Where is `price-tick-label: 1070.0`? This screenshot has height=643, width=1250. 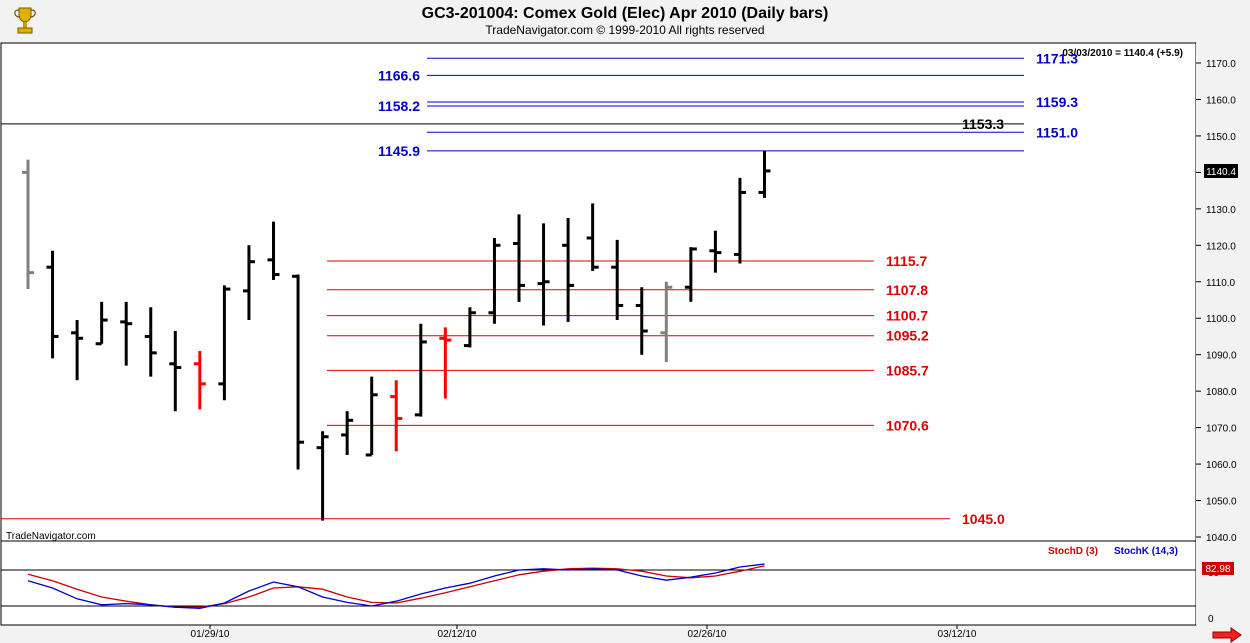 price-tick-label: 1070.0 is located at coordinates (1221, 429).